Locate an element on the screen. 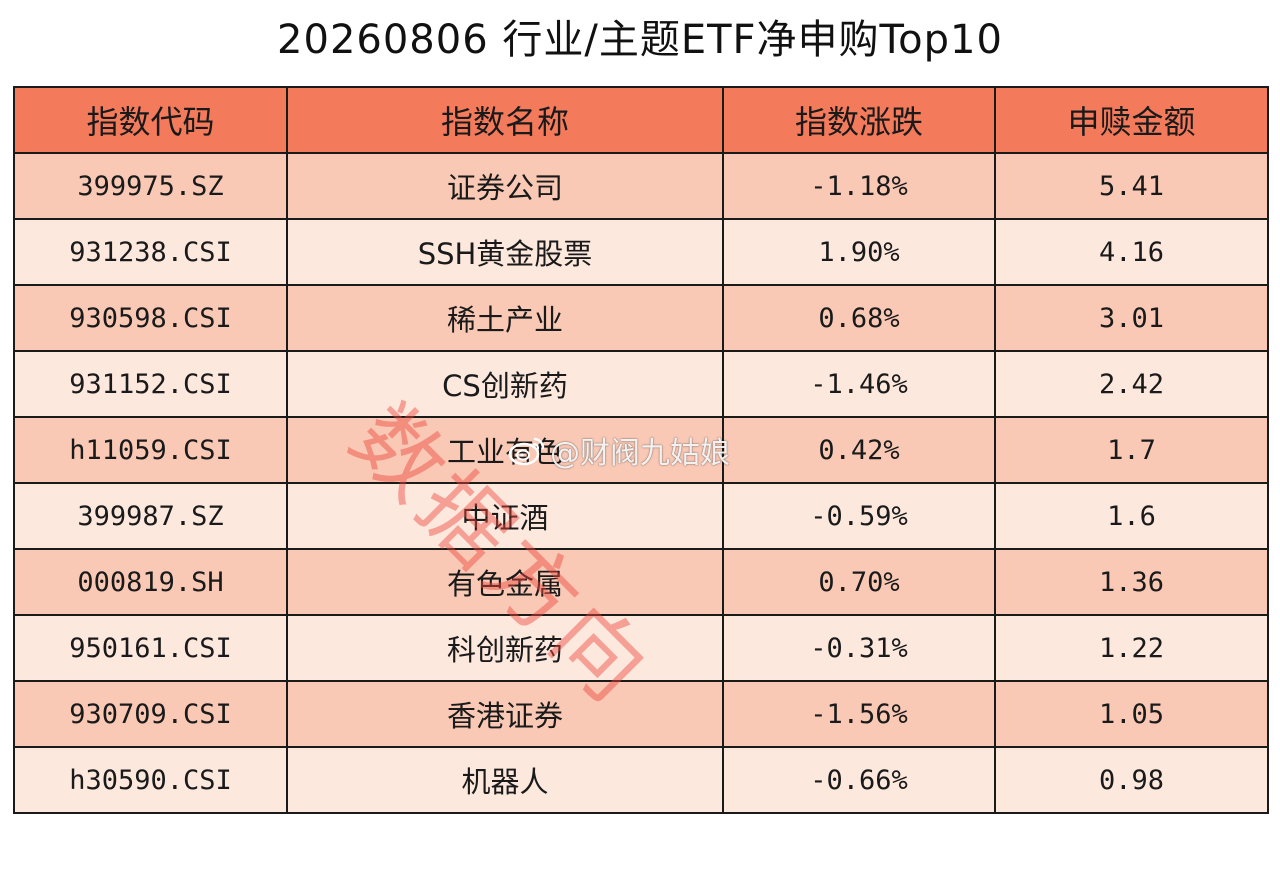  table-row: 000819.SH 有色金属 0.70% 1.36 is located at coordinates (641, 582).